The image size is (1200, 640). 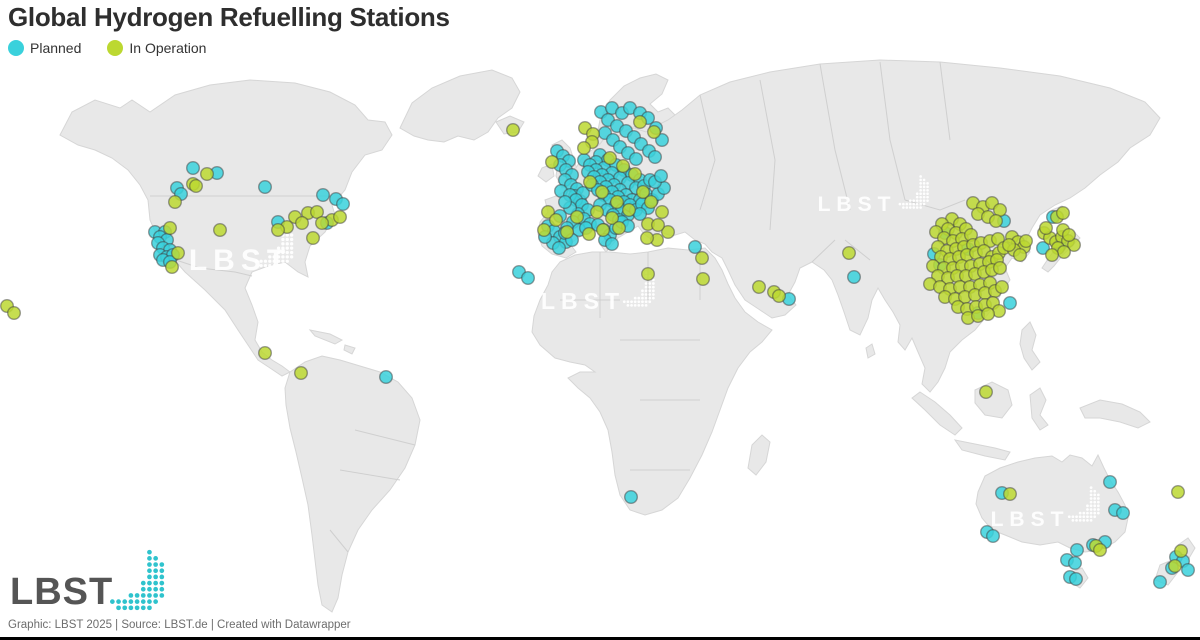 I want to click on lbst-watermark-text: LBST, so click(x=1030, y=519).